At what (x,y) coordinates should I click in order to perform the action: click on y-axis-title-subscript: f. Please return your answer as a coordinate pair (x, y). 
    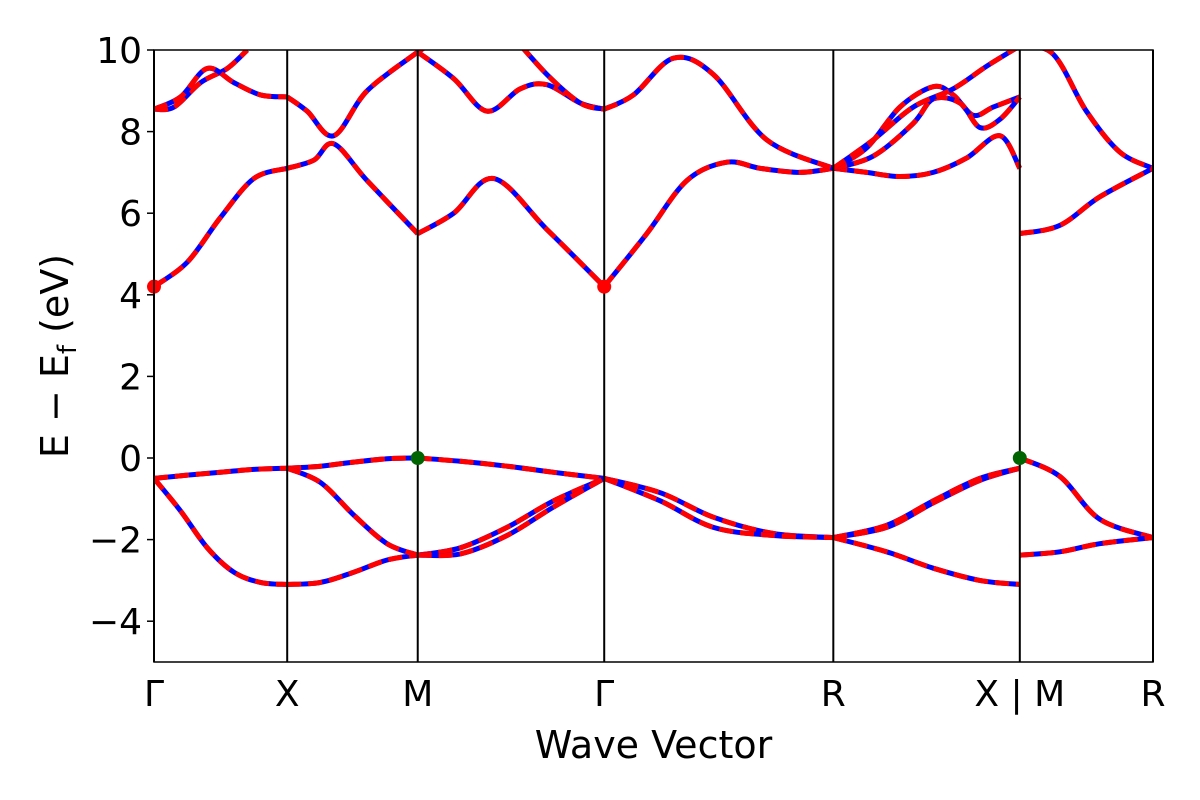
    Looking at the image, I should click on (68, 349).